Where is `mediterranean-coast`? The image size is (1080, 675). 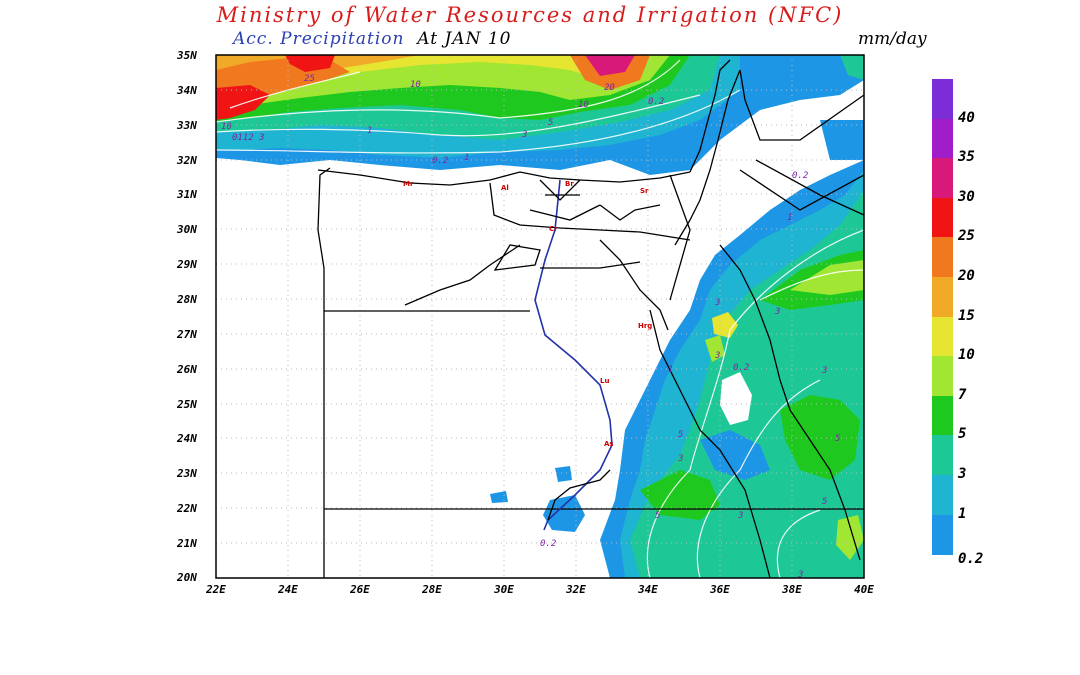 mediterranean-coast is located at coordinates (504, 177).